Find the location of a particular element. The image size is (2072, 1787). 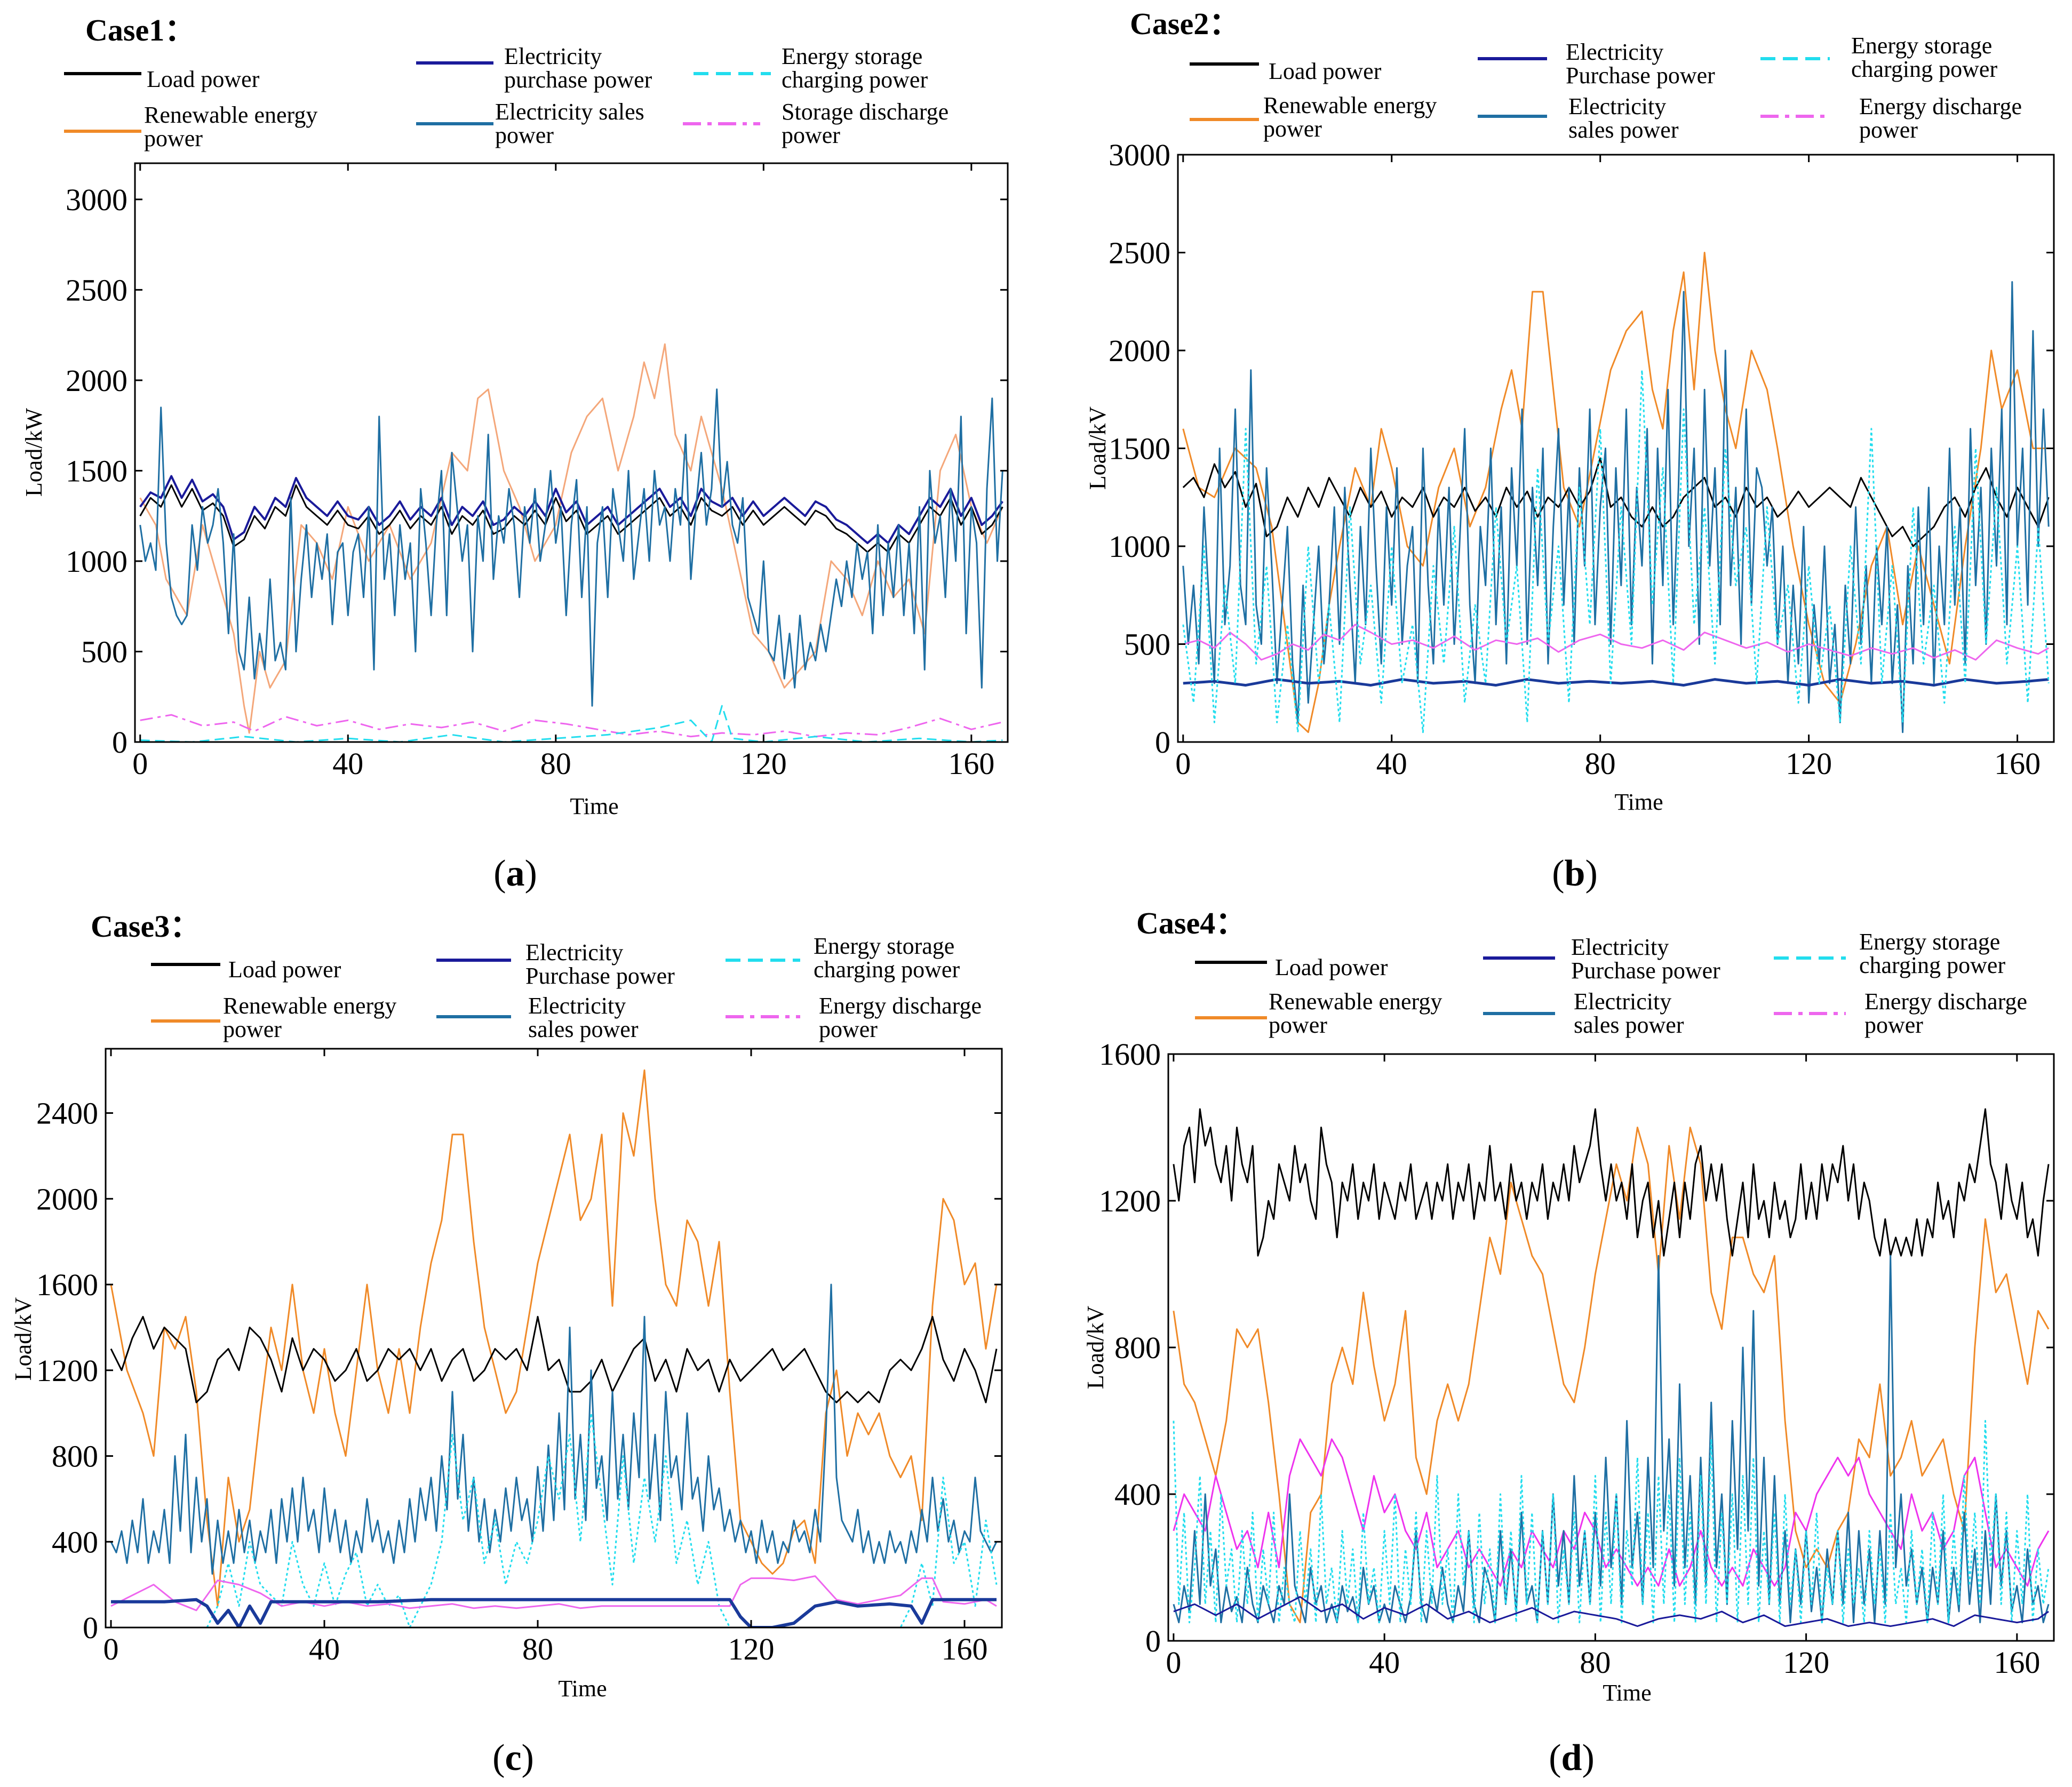

case-title: Case1： is located at coordinates (140, 30).